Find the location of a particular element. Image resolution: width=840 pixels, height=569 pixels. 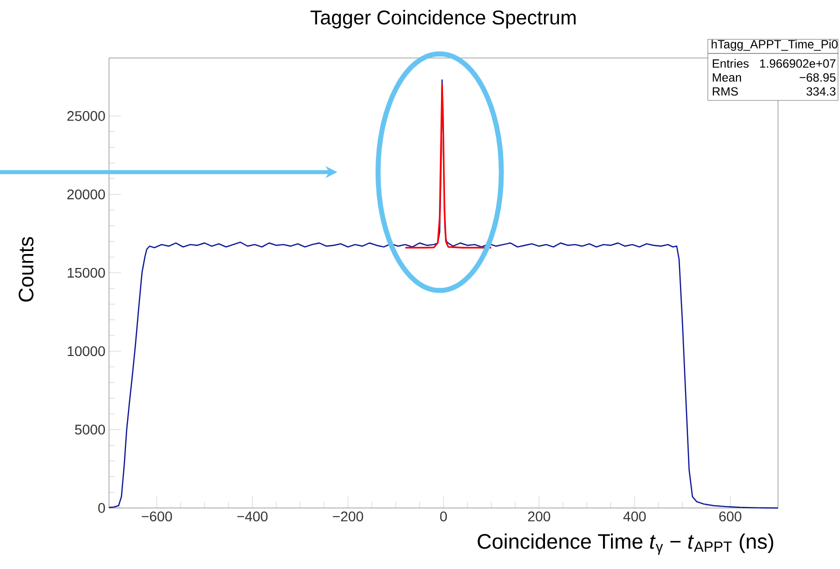

annotation: Mean is located at coordinates (726, 77).